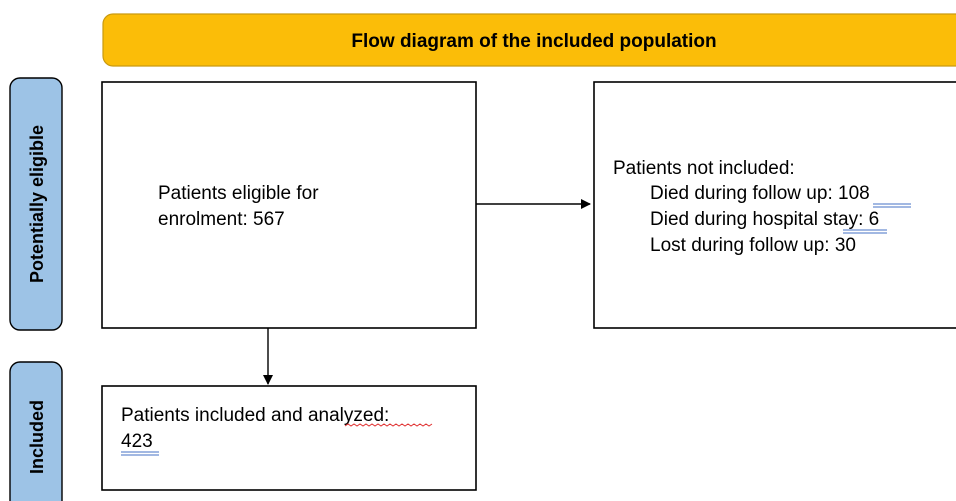 The width and height of the screenshot is (956, 501). What do you see at coordinates (704, 168) in the screenshot?
I see `box-title: Patients not included:` at bounding box center [704, 168].